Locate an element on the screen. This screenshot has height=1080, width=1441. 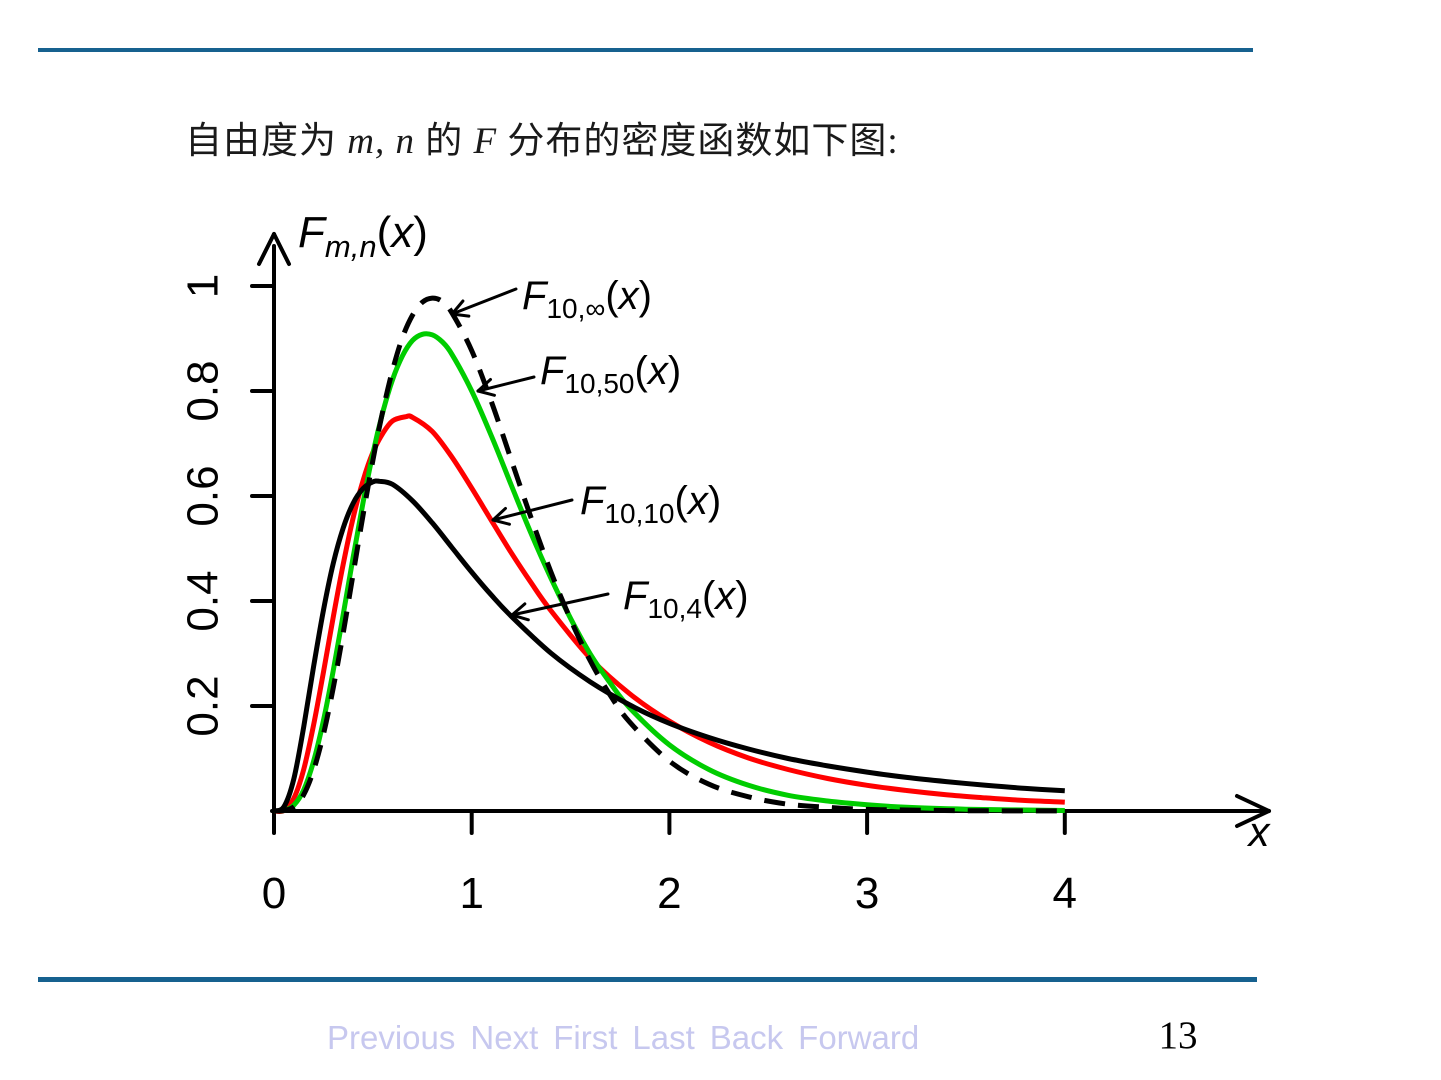
y-tick-label: 0.2 is located at coordinates (203, 705).